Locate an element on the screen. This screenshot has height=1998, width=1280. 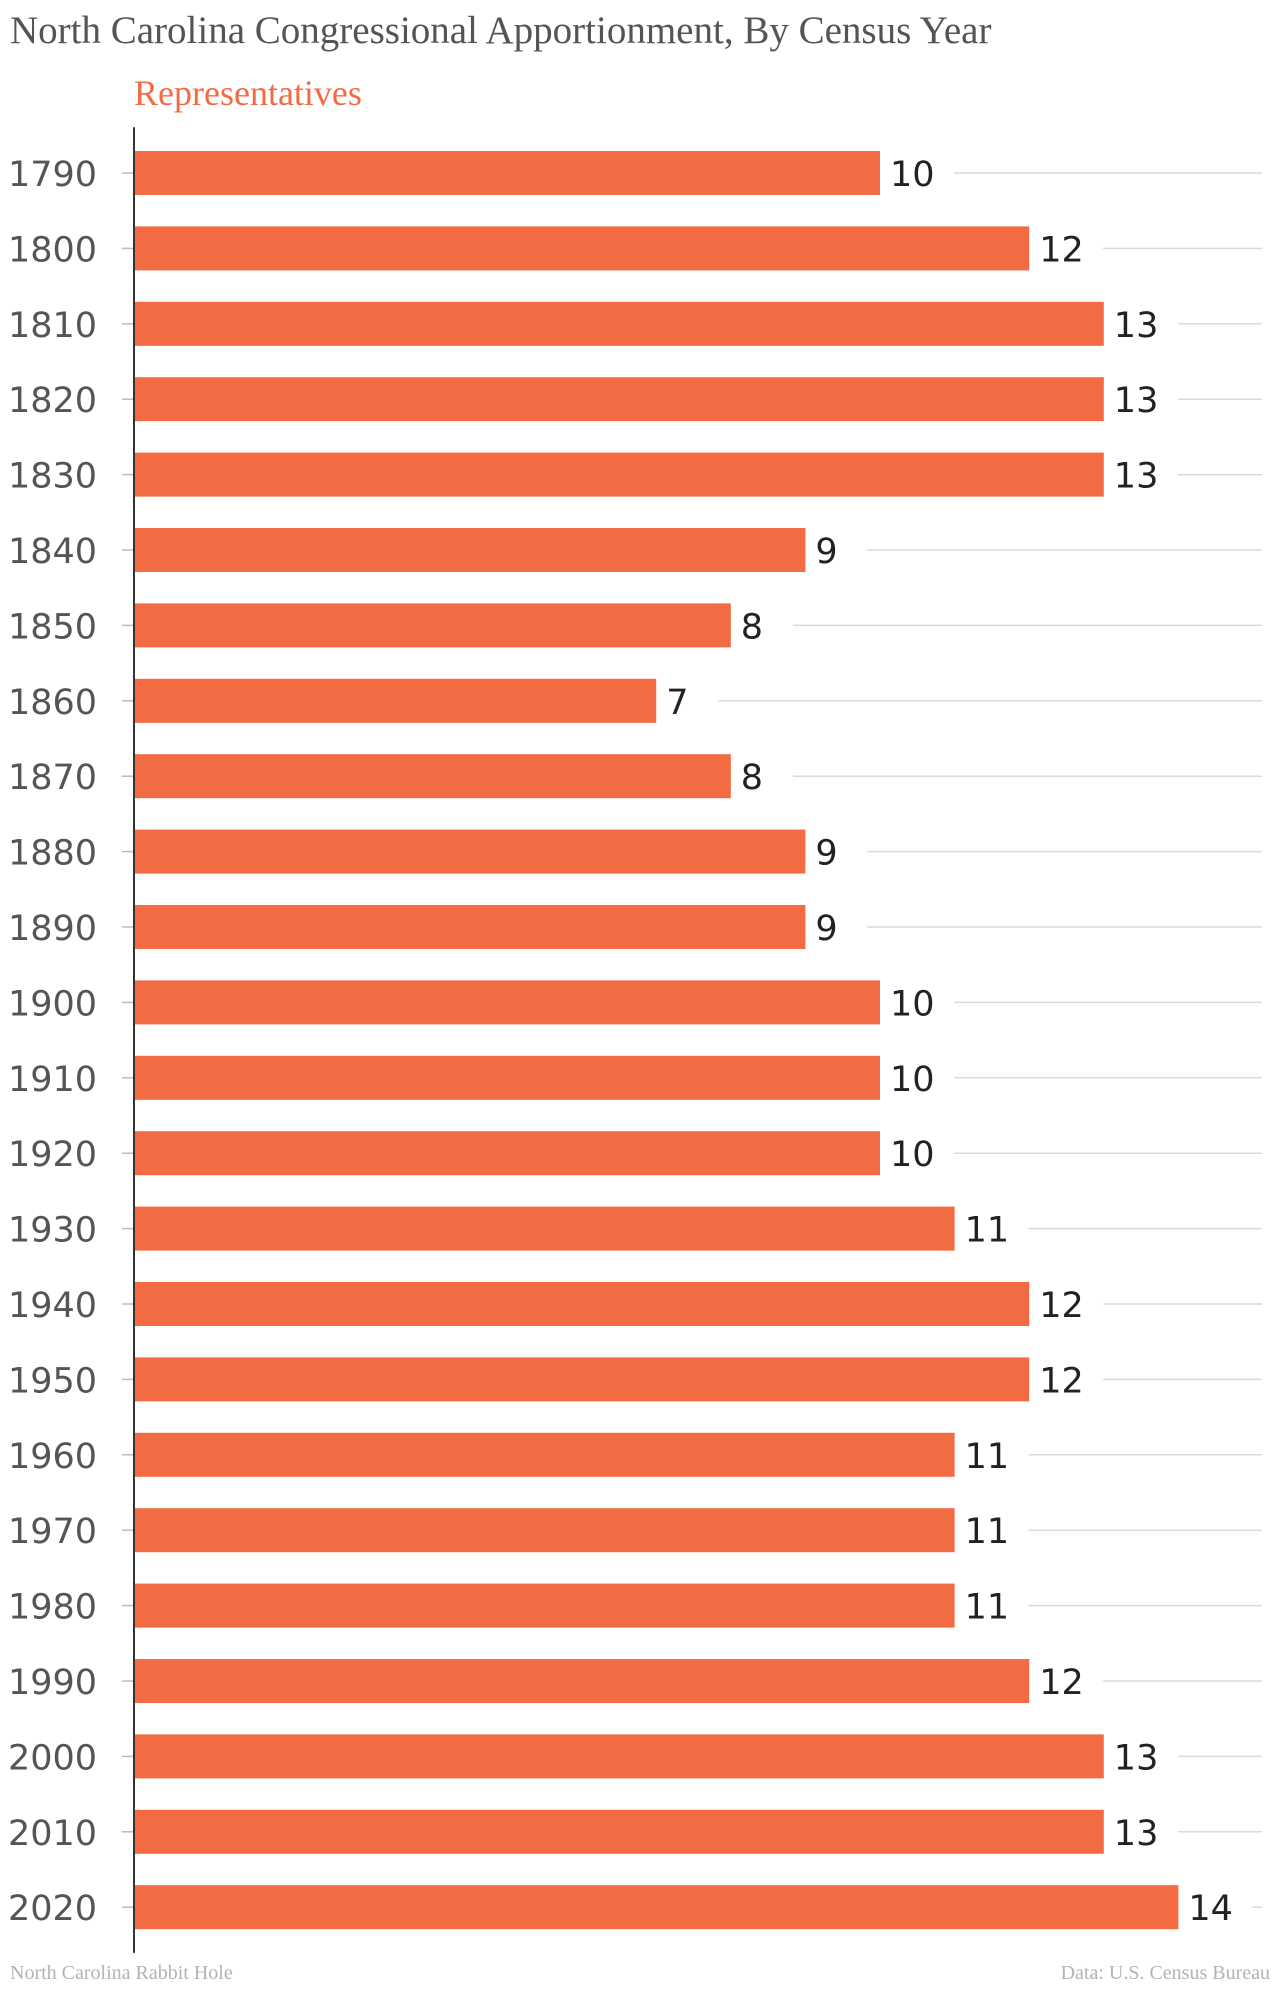
bar-1900 is located at coordinates (507, 1002).